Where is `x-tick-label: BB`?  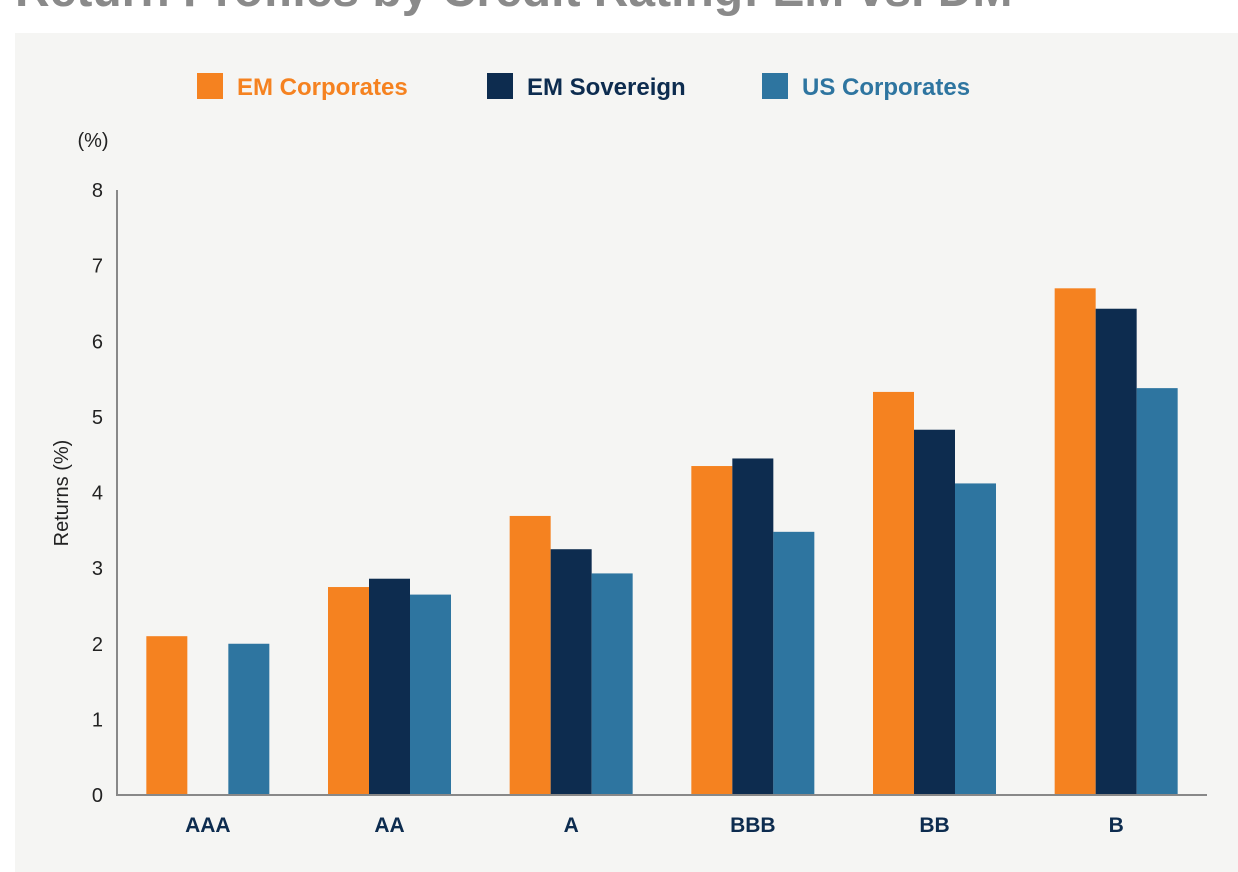 x-tick-label: BB is located at coordinates (934, 825).